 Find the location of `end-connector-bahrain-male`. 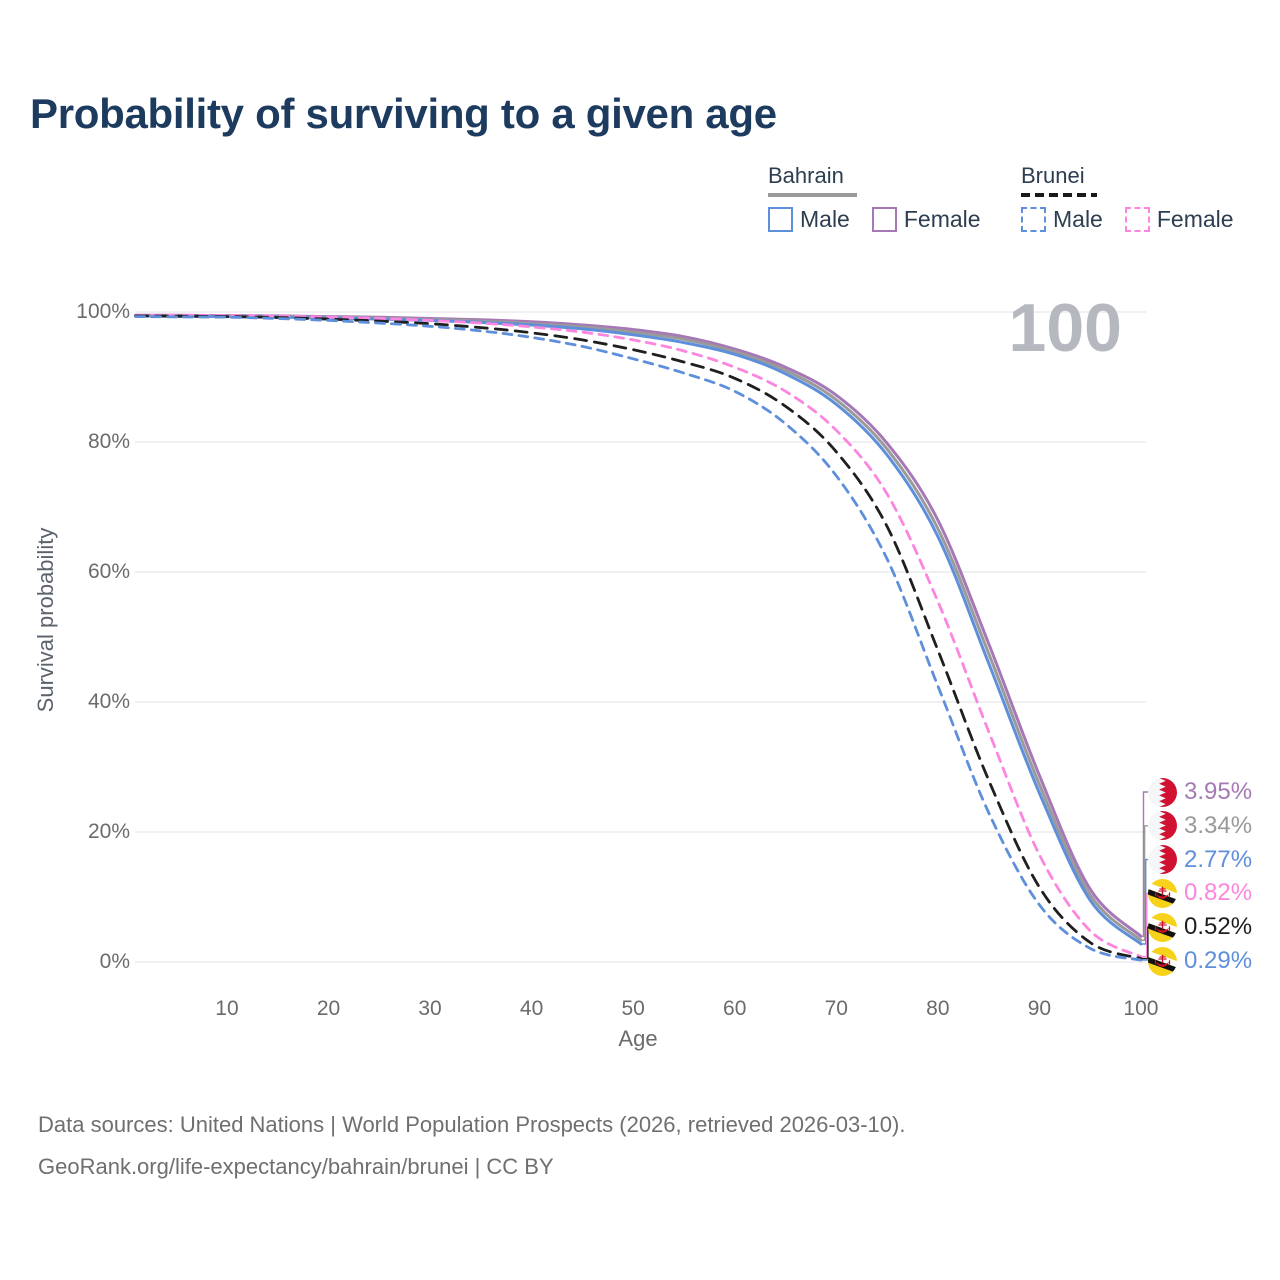

end-connector-bahrain-male is located at coordinates (1145, 901).